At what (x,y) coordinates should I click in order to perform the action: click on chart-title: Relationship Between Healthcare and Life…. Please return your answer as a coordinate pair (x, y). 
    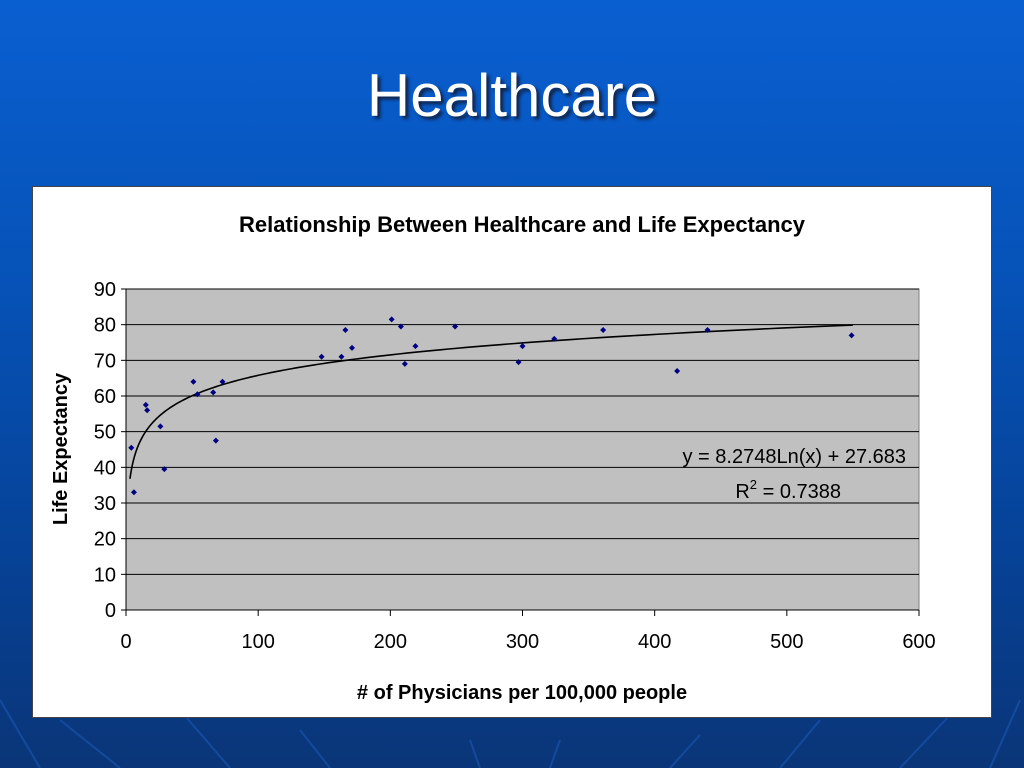
    Looking at the image, I should click on (522, 224).